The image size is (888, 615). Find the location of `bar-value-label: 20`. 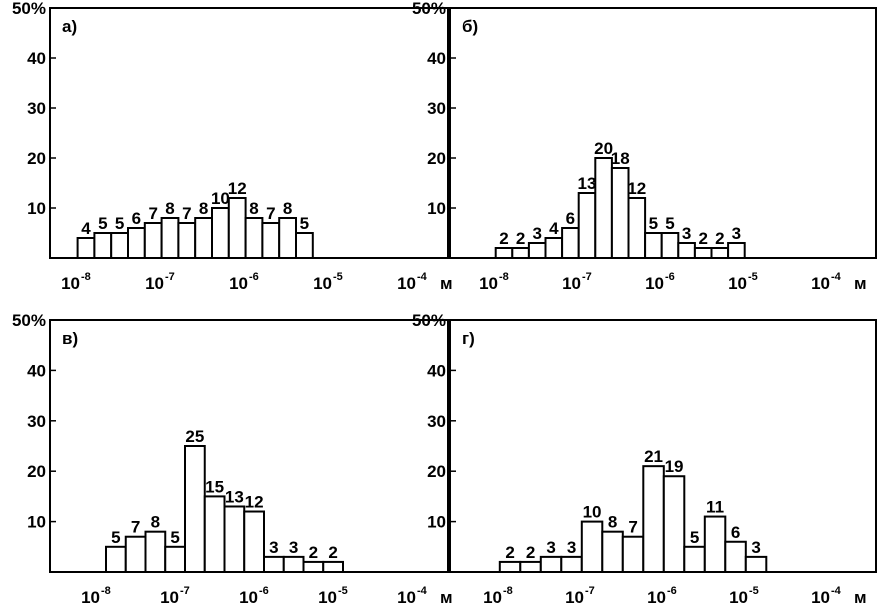

bar-value-label: 20 is located at coordinates (603, 148).